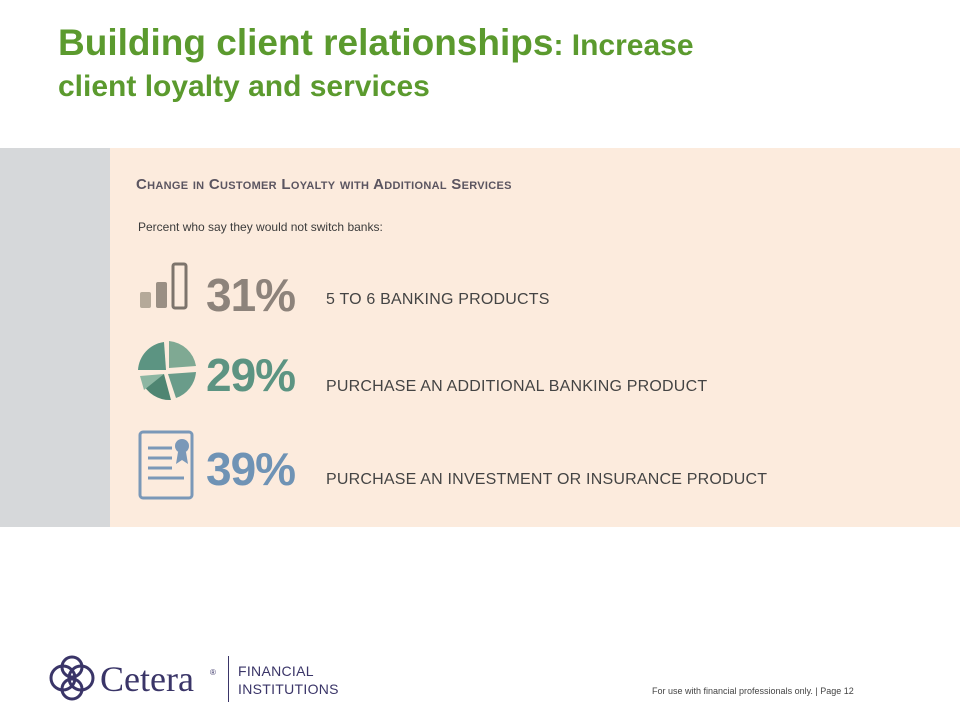 This screenshot has height=720, width=960. I want to click on stat-value: 29%, so click(251, 375).